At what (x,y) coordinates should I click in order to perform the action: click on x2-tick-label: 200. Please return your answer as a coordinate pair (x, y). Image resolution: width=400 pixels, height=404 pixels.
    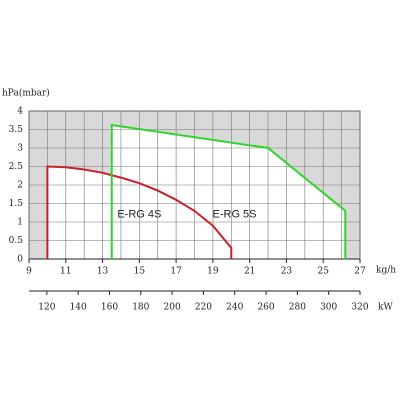
    Looking at the image, I should click on (172, 308).